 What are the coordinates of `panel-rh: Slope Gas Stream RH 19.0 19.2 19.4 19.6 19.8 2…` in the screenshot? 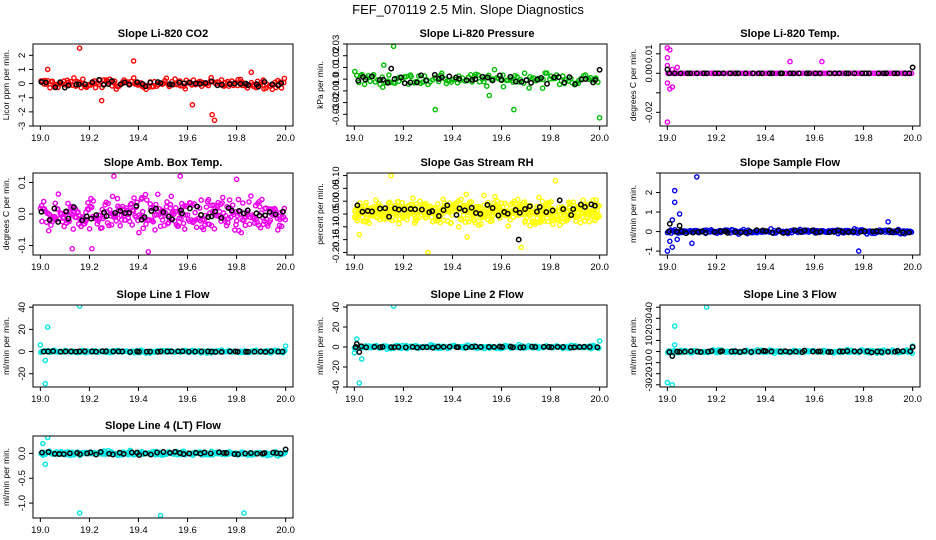 It's located at (462, 215).